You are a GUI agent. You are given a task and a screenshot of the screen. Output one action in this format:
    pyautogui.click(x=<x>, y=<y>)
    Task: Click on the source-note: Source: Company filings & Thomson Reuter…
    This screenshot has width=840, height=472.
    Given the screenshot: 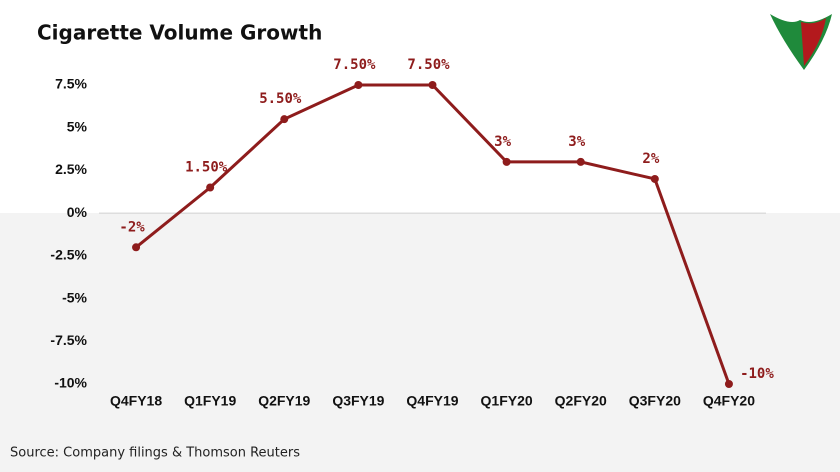 What is the action you would take?
    pyautogui.click(x=155, y=453)
    